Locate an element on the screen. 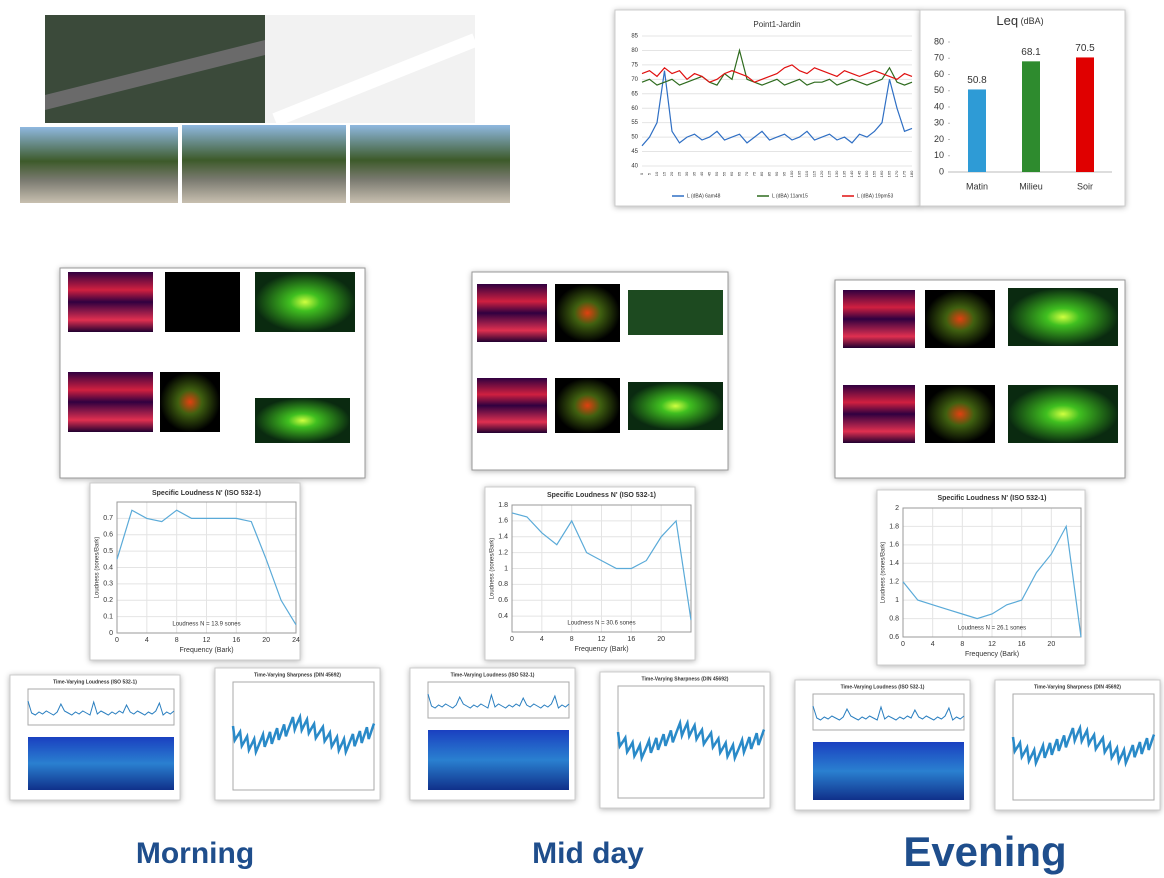  x-tick-label: 105 is located at coordinates (799, 173).